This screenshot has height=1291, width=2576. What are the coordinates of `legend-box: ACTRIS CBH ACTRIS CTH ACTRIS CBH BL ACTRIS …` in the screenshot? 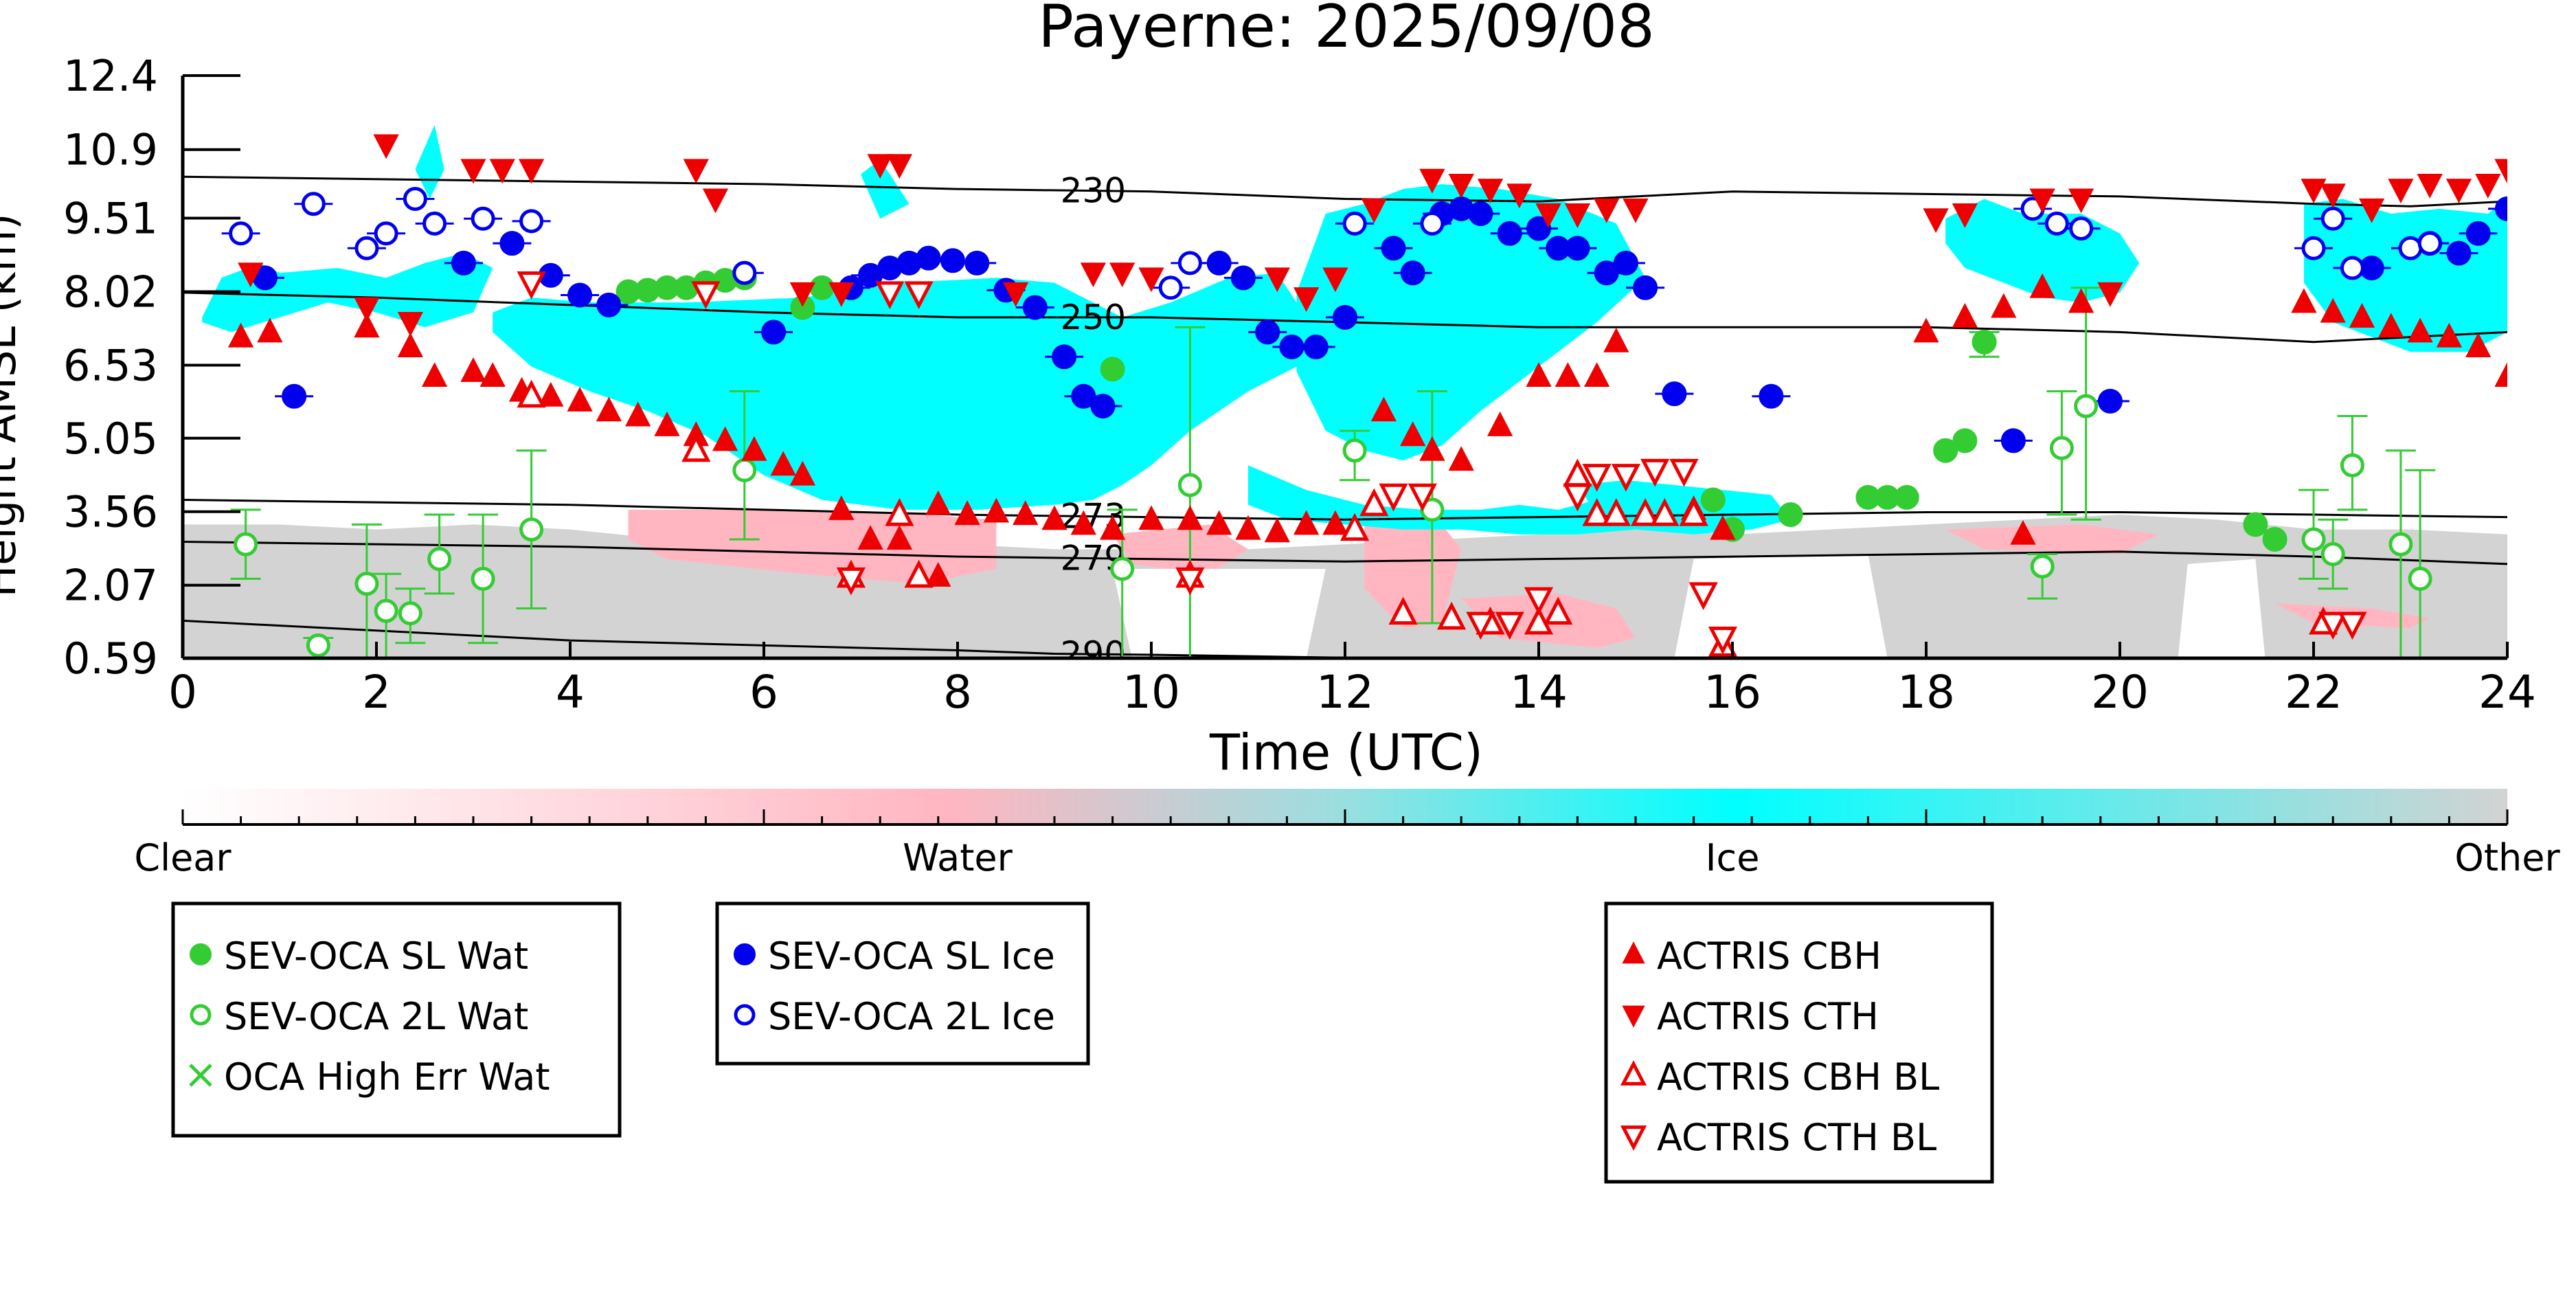 It's located at (1799, 1042).